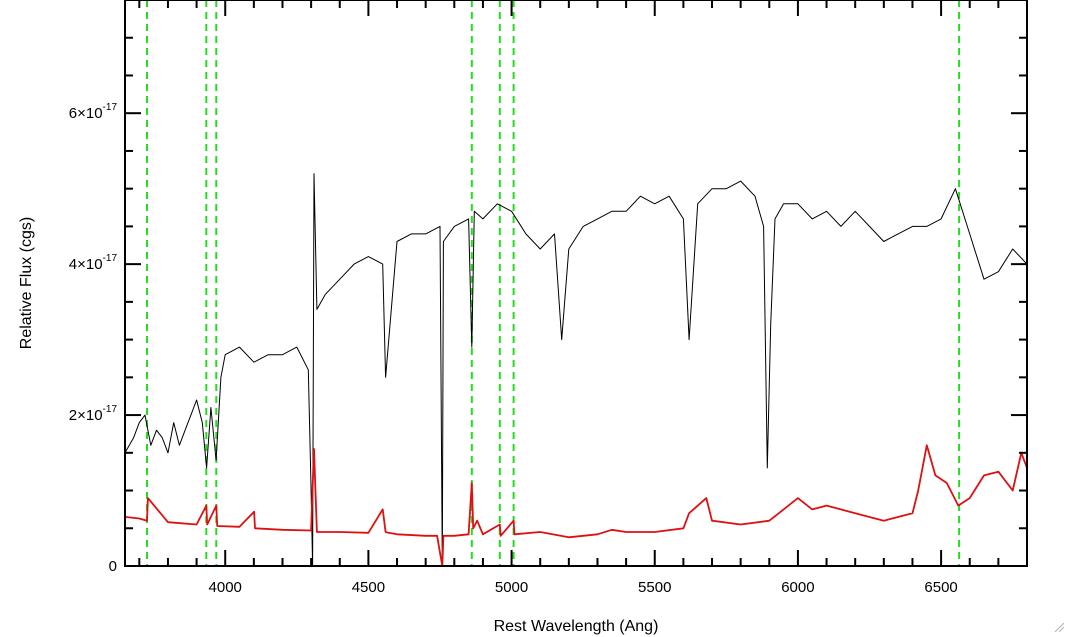 This screenshot has height=637, width=1069. I want to click on x-tick-label: 4000, so click(225, 587).